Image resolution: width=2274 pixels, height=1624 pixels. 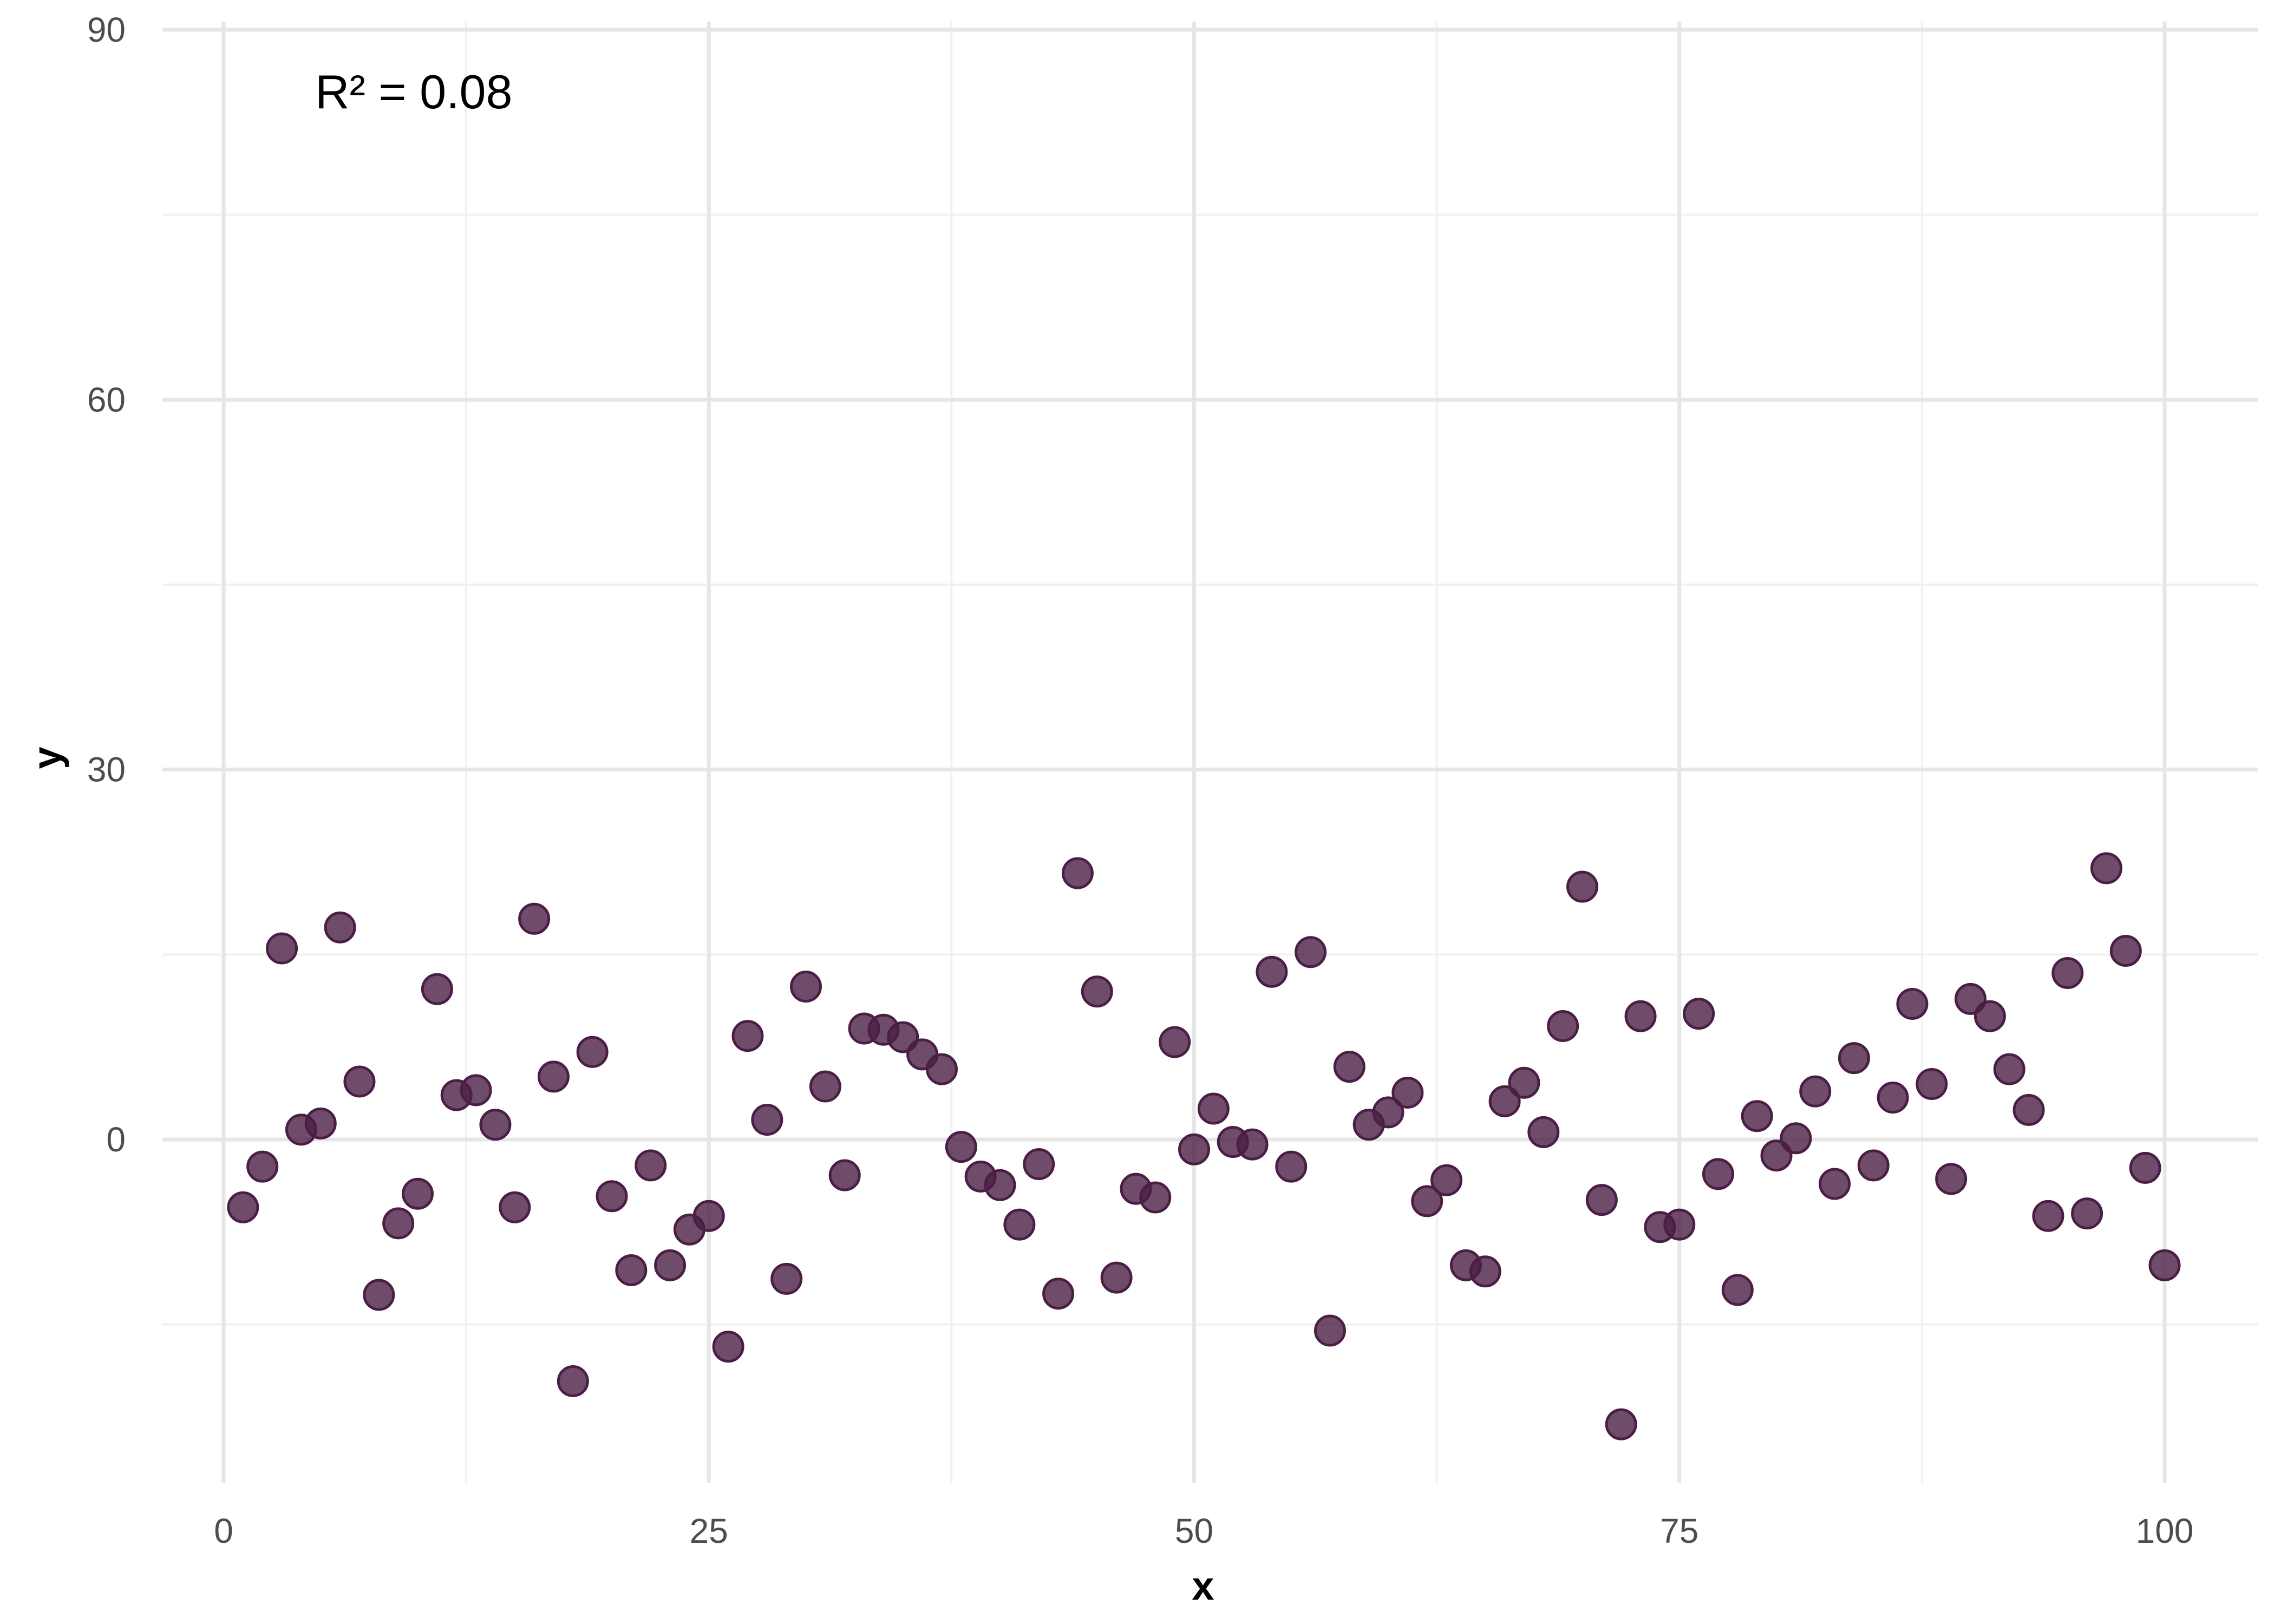 I want to click on x-tick-label: 100, so click(x=2165, y=1530).